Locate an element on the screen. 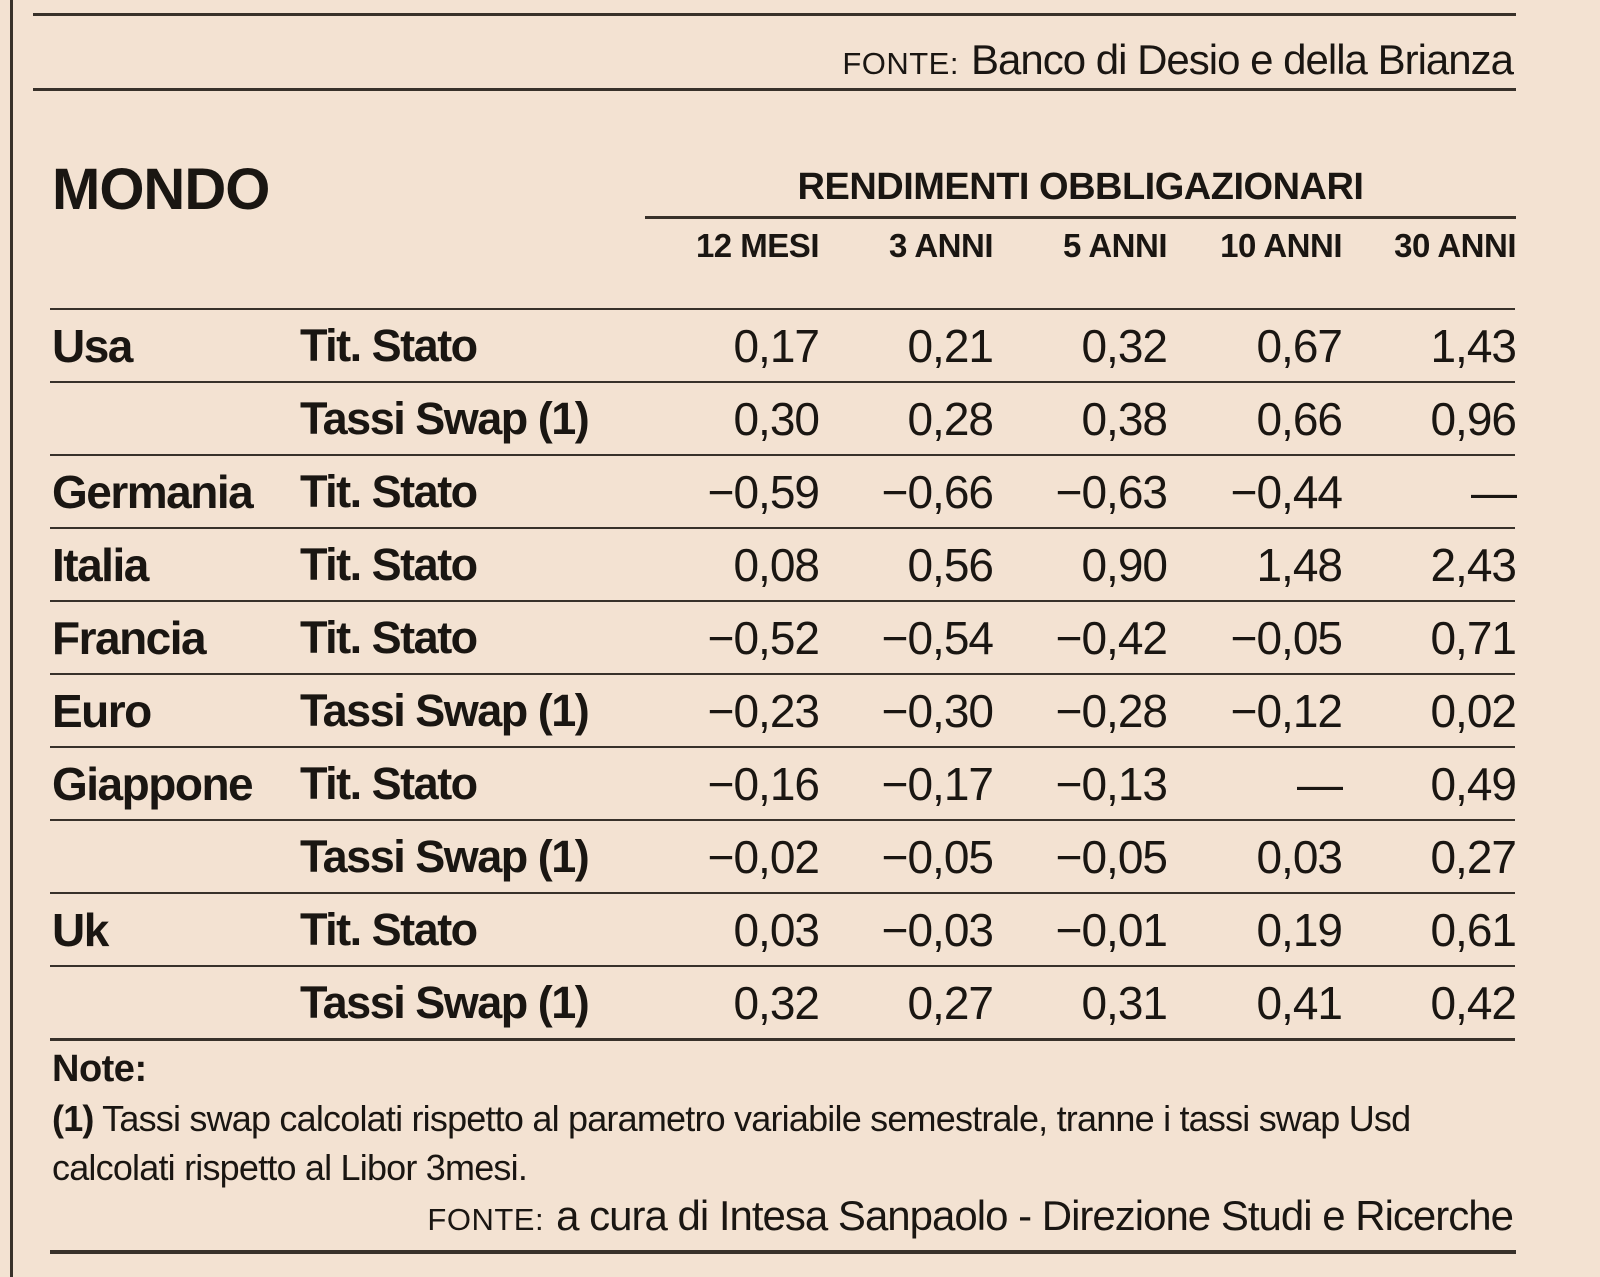  table-row: Tassi Swap (1) 0,30 0,28 0,38 0,66 0,96 is located at coordinates (783, 417).